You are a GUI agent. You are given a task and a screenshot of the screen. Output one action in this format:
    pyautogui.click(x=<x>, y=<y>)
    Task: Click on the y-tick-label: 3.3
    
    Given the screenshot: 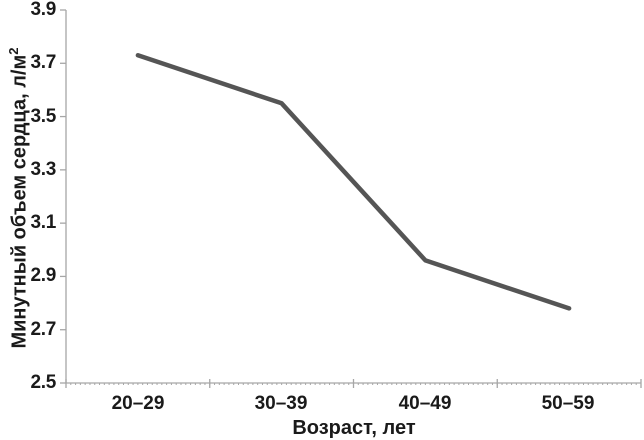 What is the action you would take?
    pyautogui.click(x=43, y=169)
    